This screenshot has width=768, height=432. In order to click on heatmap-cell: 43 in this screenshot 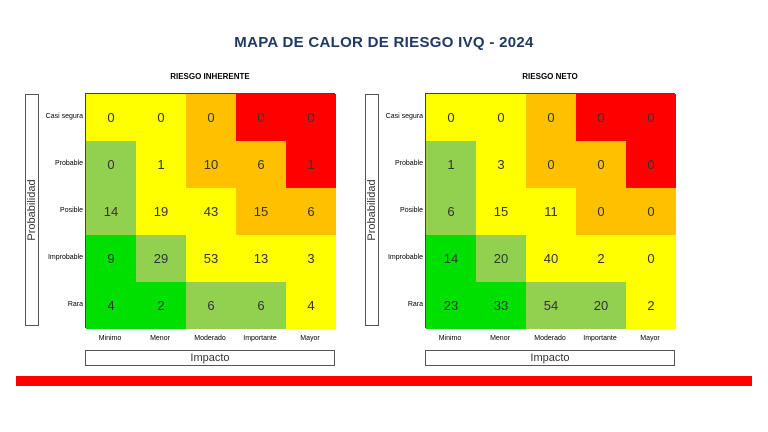, I will do `click(211, 211)`.